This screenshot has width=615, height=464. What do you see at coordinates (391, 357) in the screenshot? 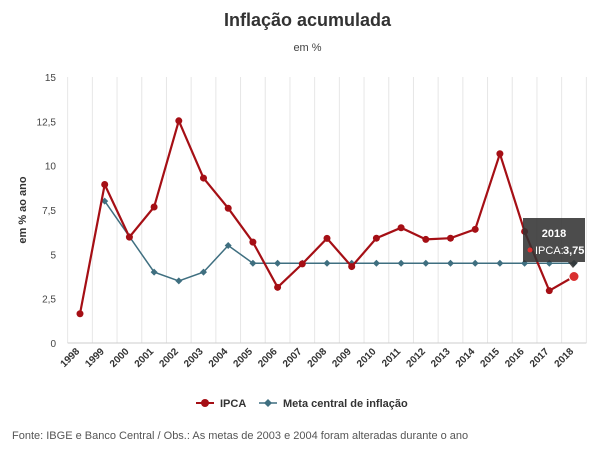
I see `x-tick-label: 2011` at bounding box center [391, 357].